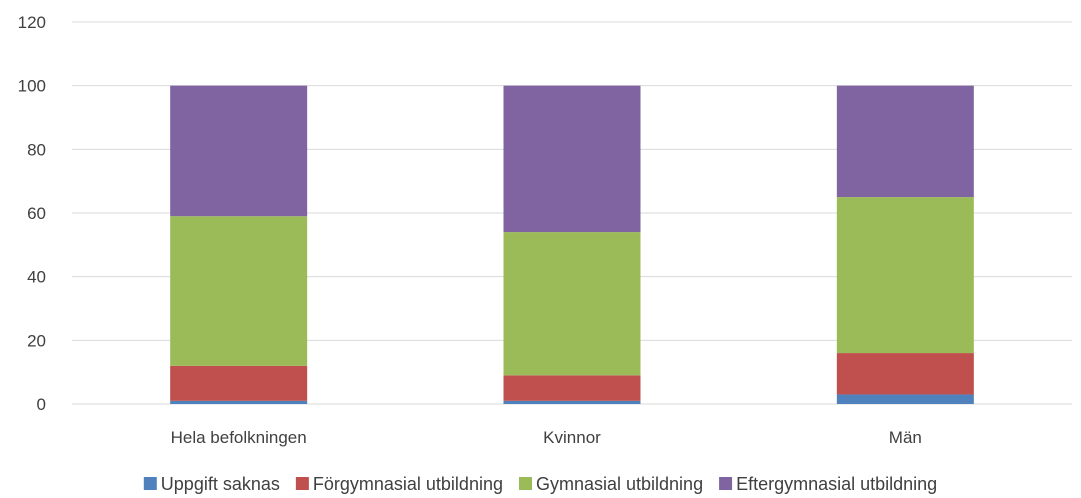 The width and height of the screenshot is (1081, 498). I want to click on x-axis-labels: Hela befolkningen Kvinnor Män, so click(546, 437).